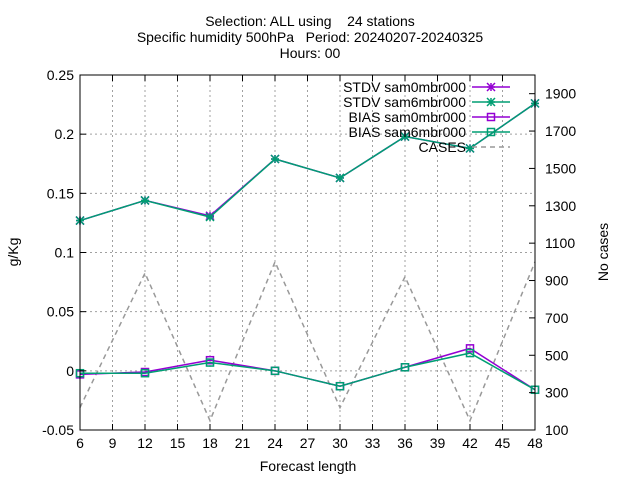 This screenshot has width=640, height=480. I want to click on x-tick-label: 42, so click(470, 443).